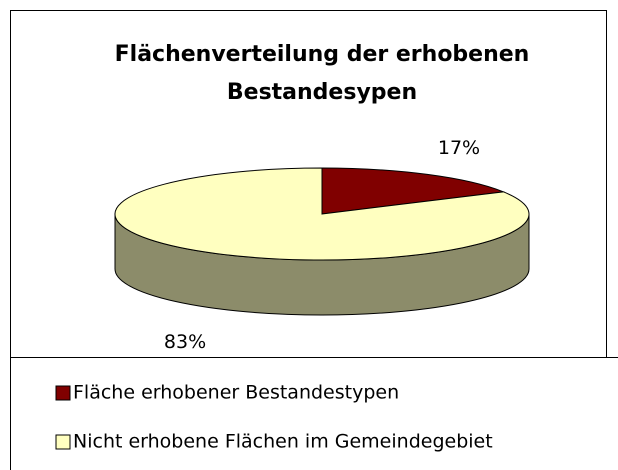 The width and height of the screenshot is (618, 470). I want to click on legend-label: Nicht erhobene Flächen im Gemeindegebiet, so click(283, 442).